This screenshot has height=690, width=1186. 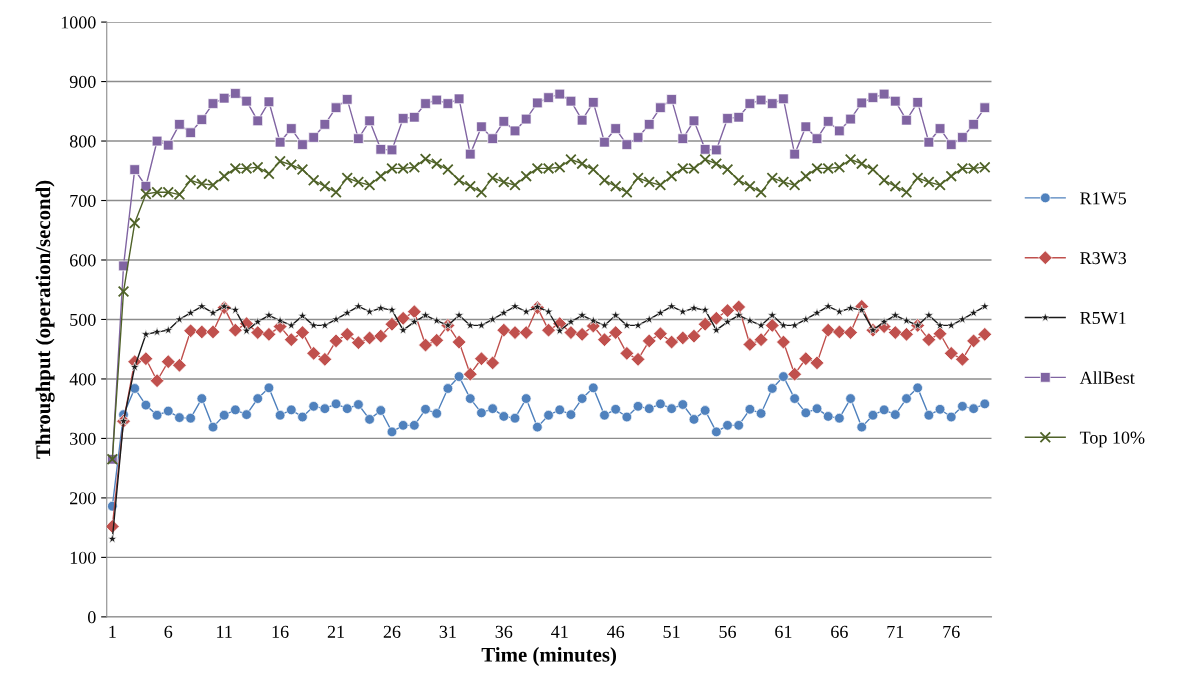 What do you see at coordinates (504, 631) in the screenshot?
I see `x-tick-label: 36` at bounding box center [504, 631].